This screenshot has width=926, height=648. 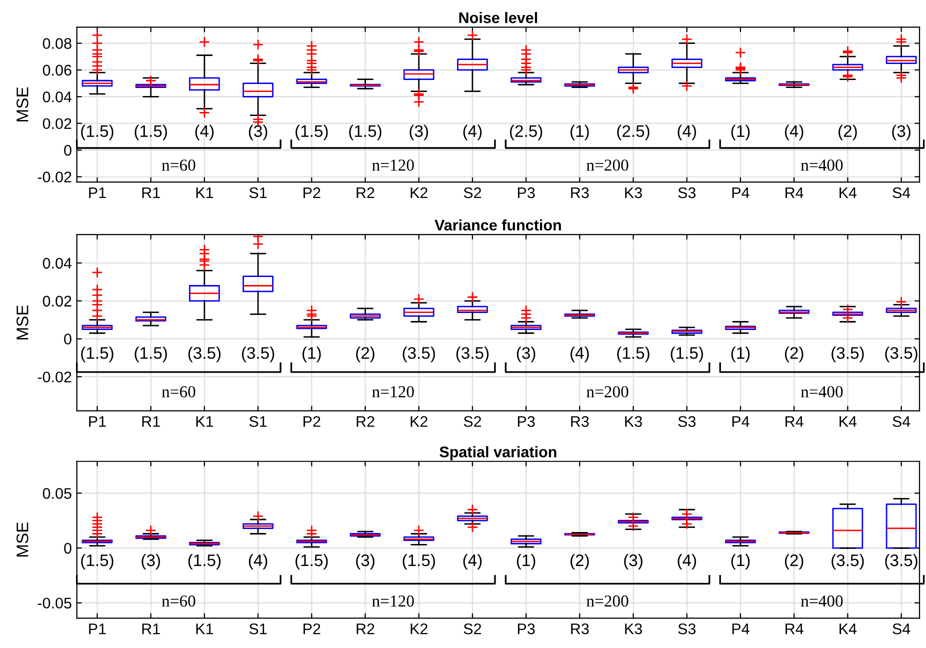 What do you see at coordinates (57, 263) in the screenshot?
I see `y-tick-label: 0.04` at bounding box center [57, 263].